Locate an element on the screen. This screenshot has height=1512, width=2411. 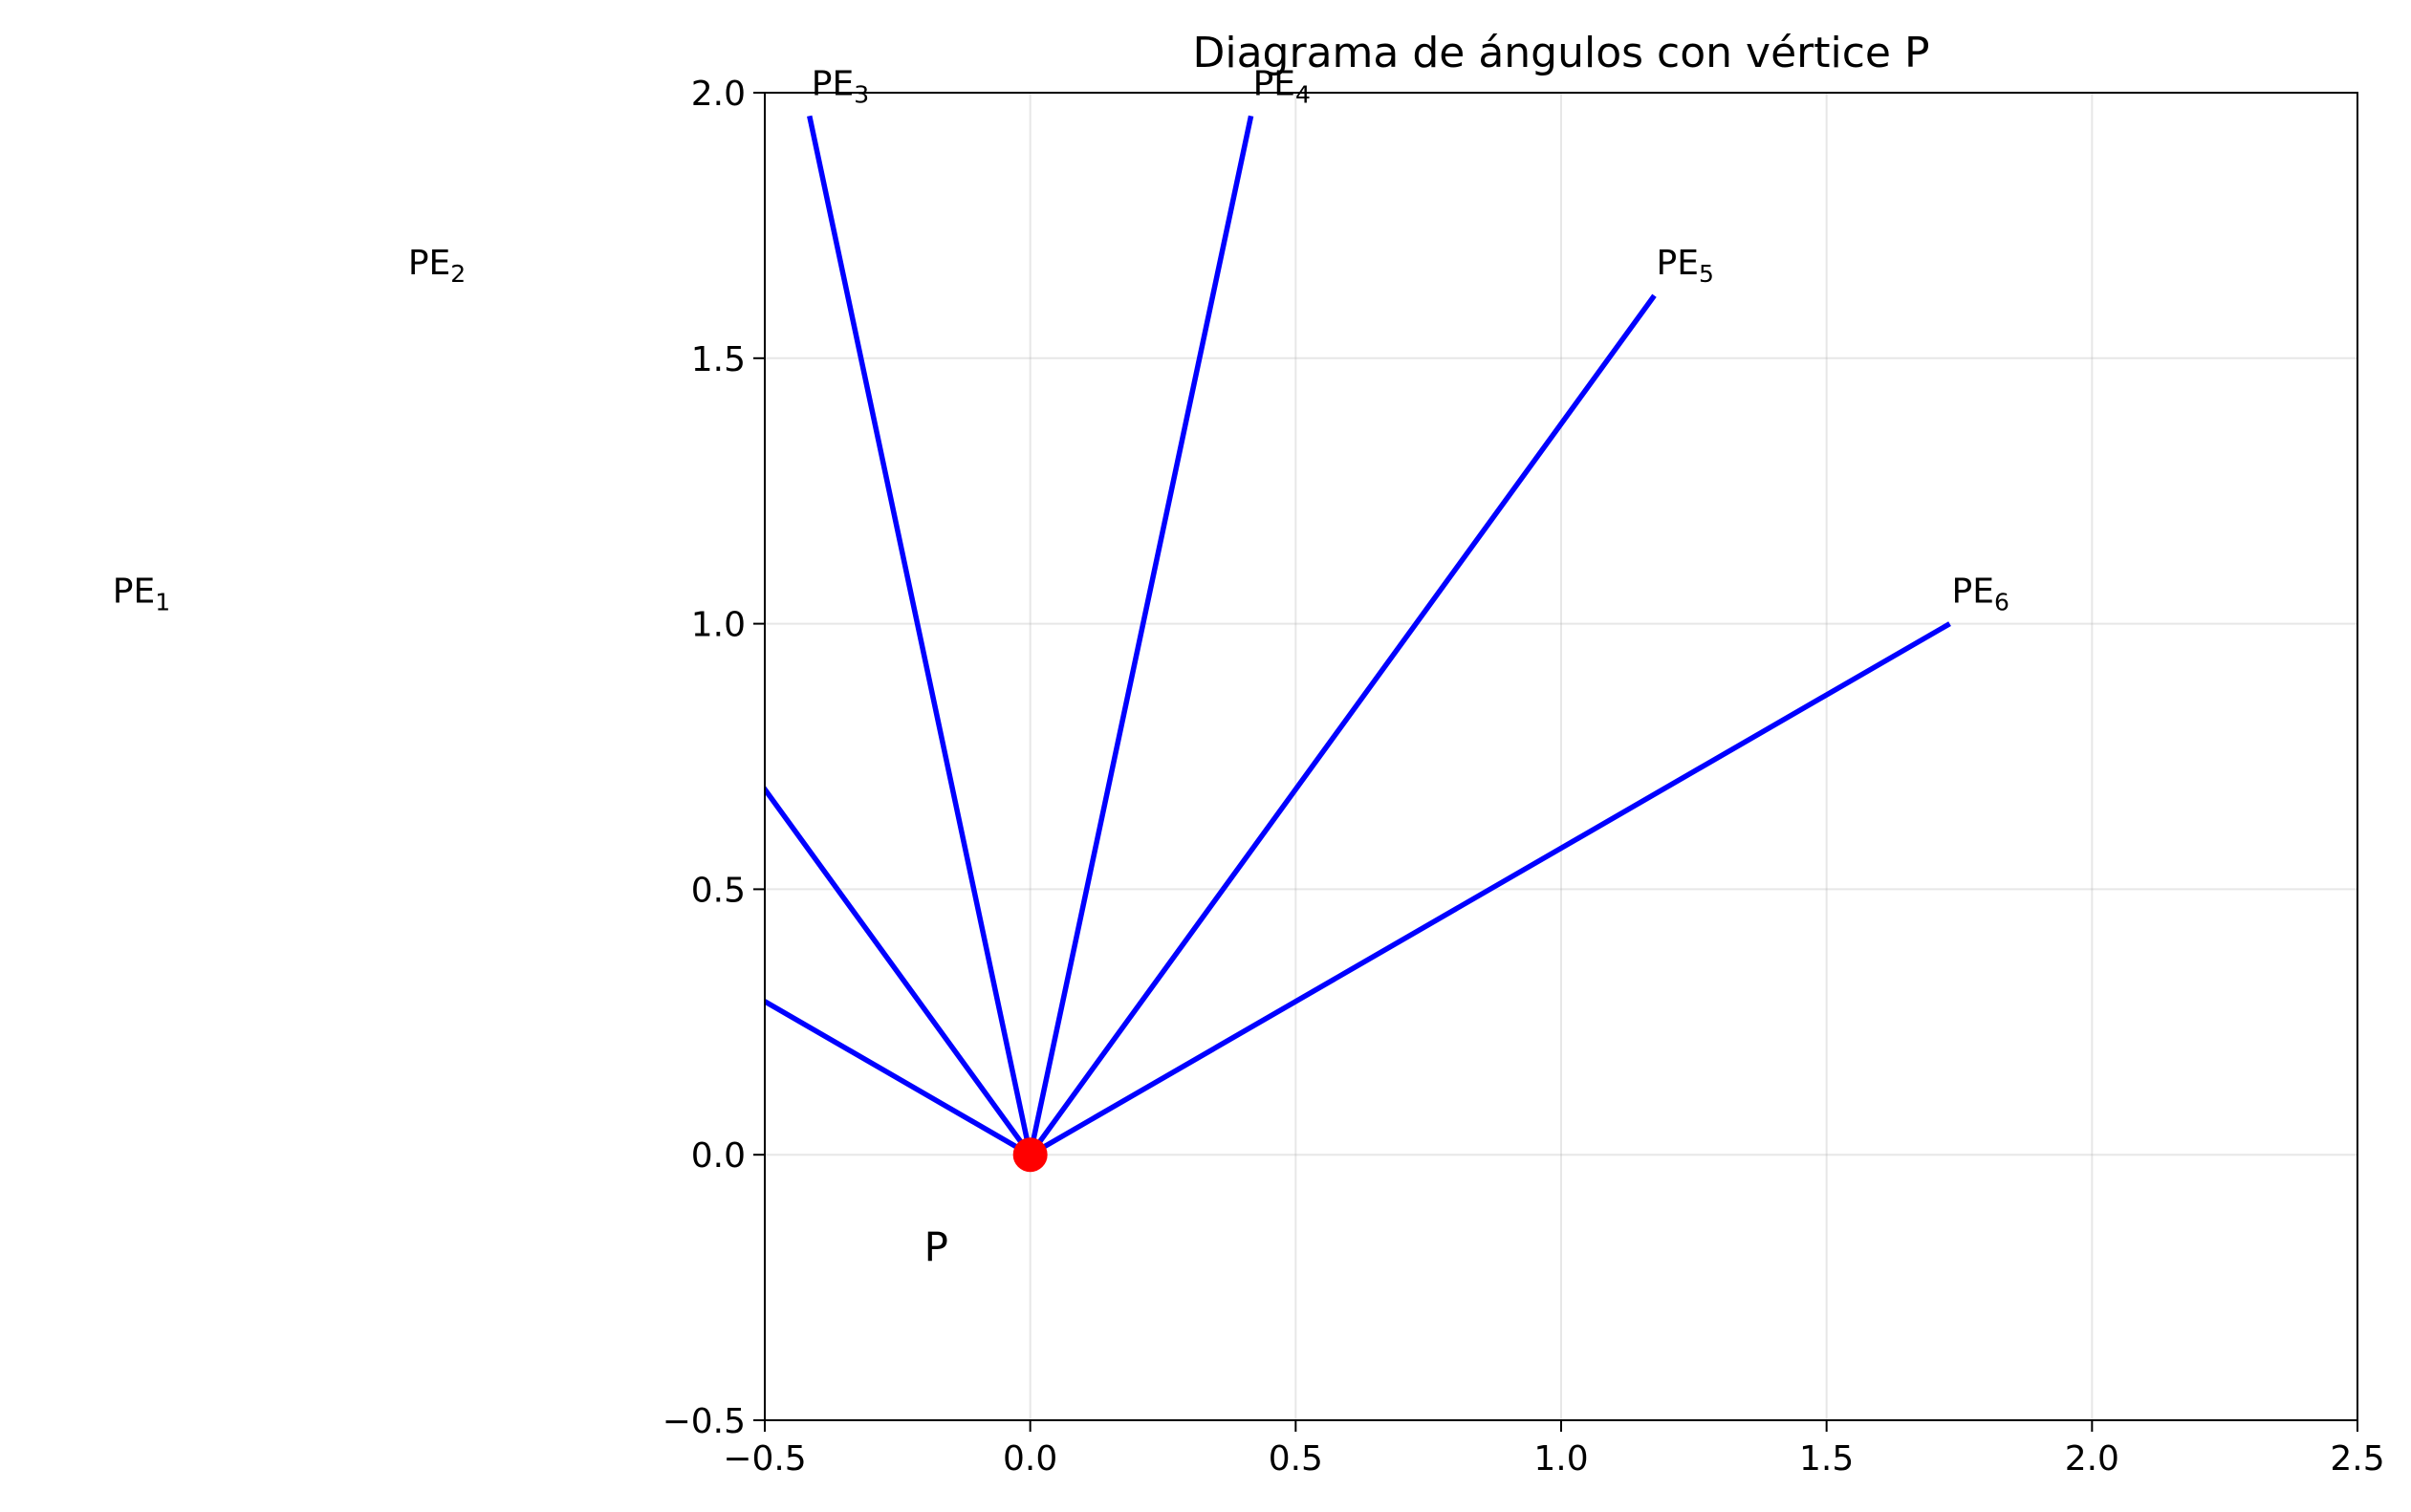
ray-label-pe6: PE6 is located at coordinates (1980, 594).